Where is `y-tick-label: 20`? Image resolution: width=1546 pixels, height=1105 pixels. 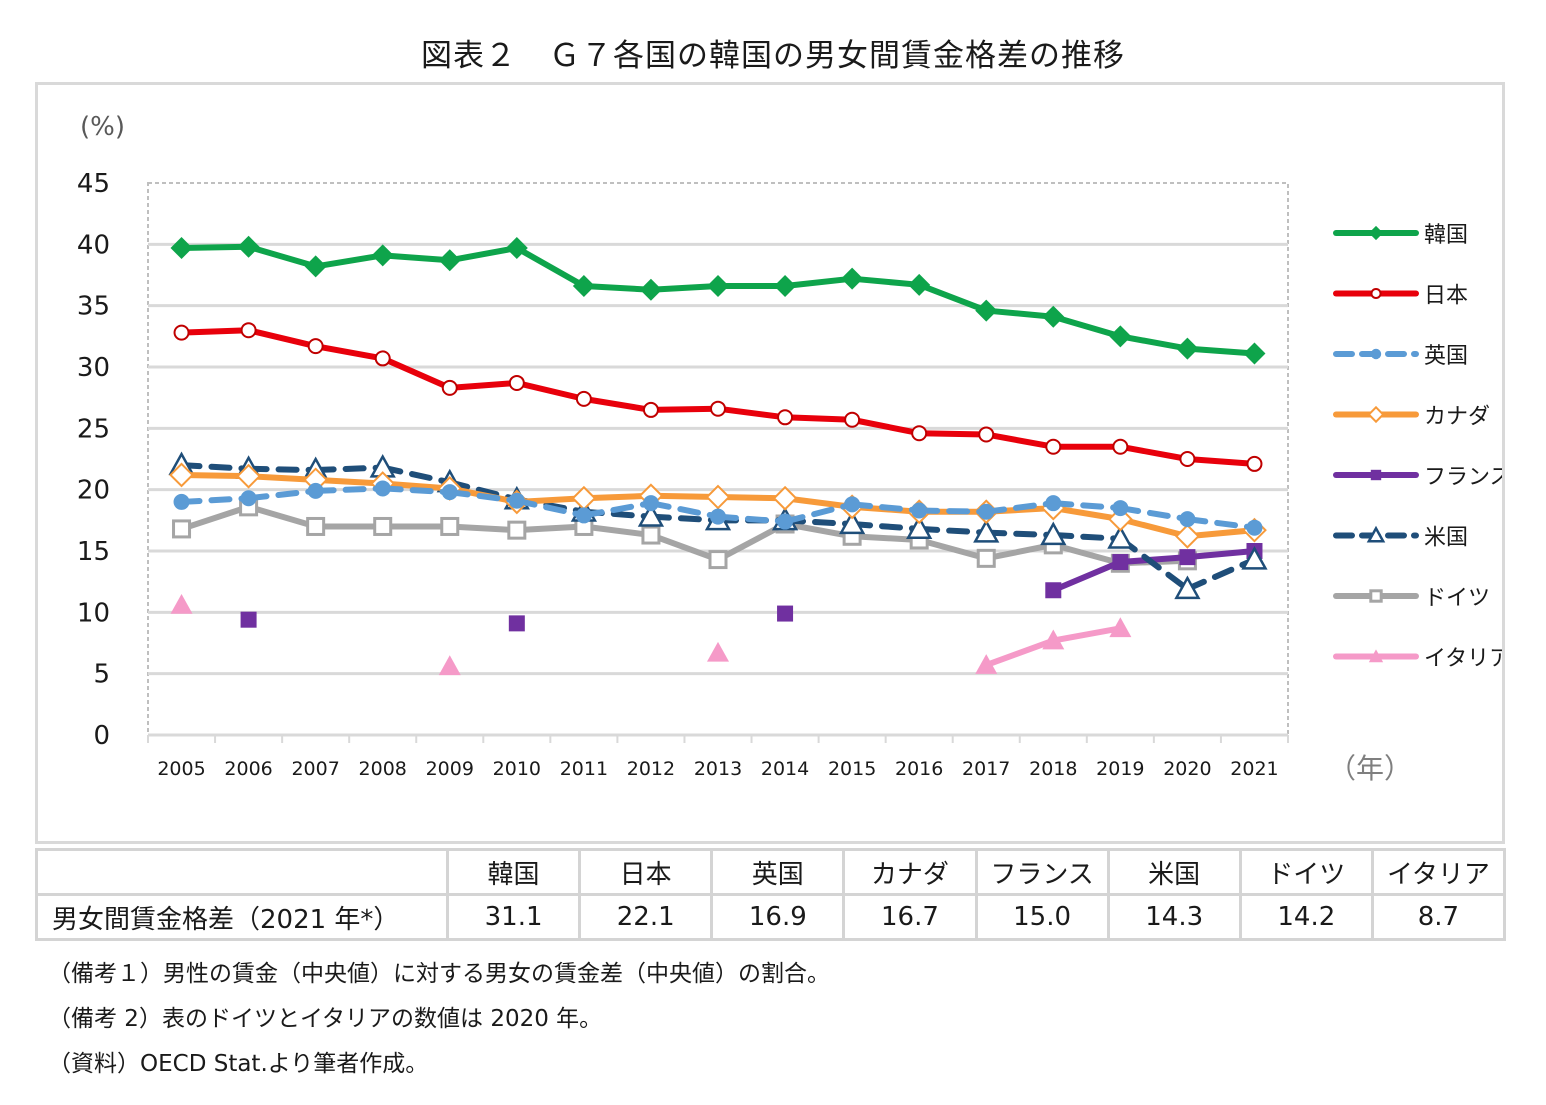 y-tick-label: 20 is located at coordinates (93, 491).